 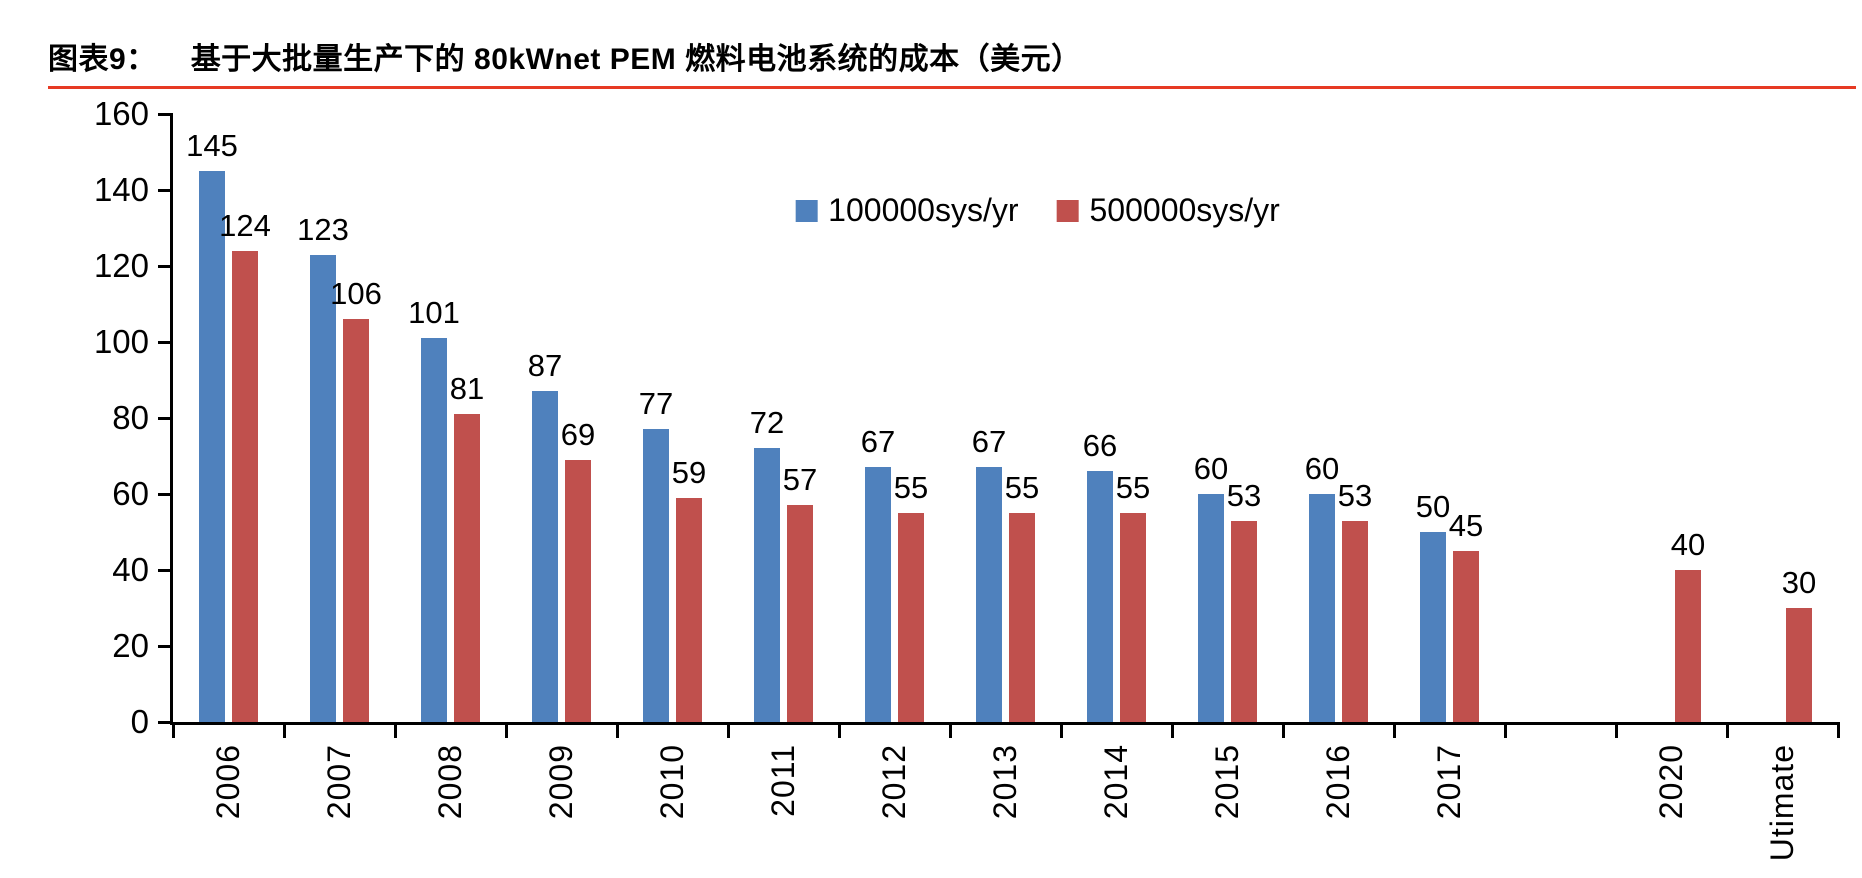 I want to click on x-axis-category-label: 2008, so click(x=450, y=782).